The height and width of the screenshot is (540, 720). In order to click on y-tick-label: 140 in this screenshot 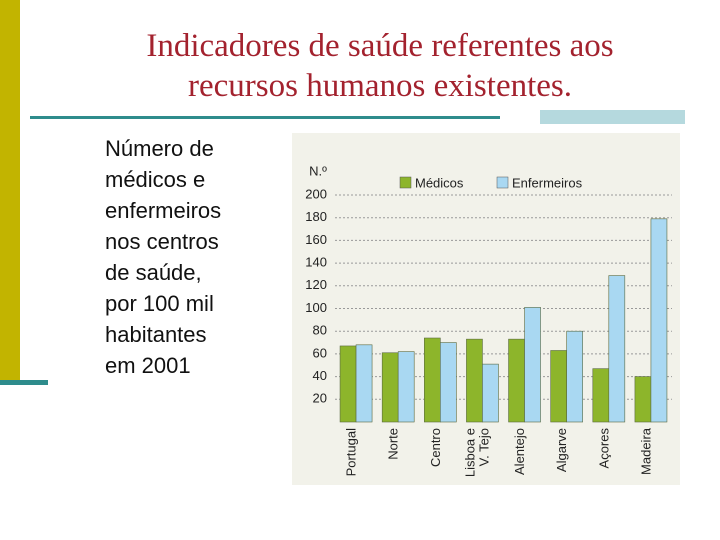, I will do `click(316, 262)`.